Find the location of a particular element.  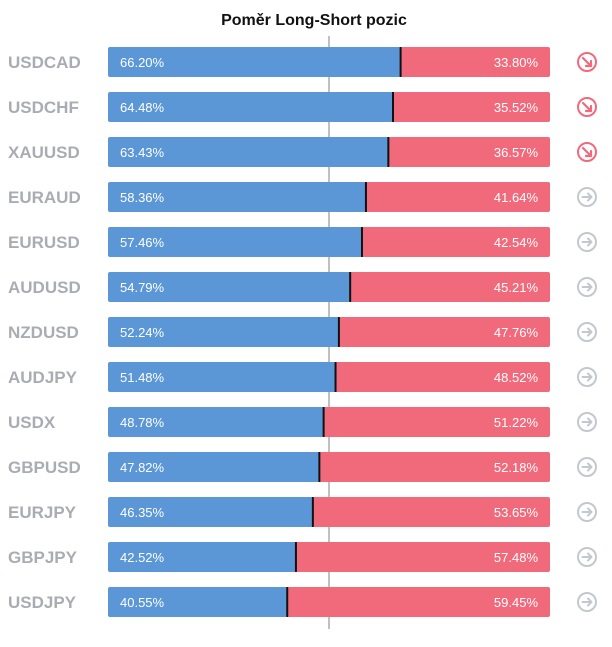

pair-row: GBPUSD 47.82% 52.18% is located at coordinates (302, 467).